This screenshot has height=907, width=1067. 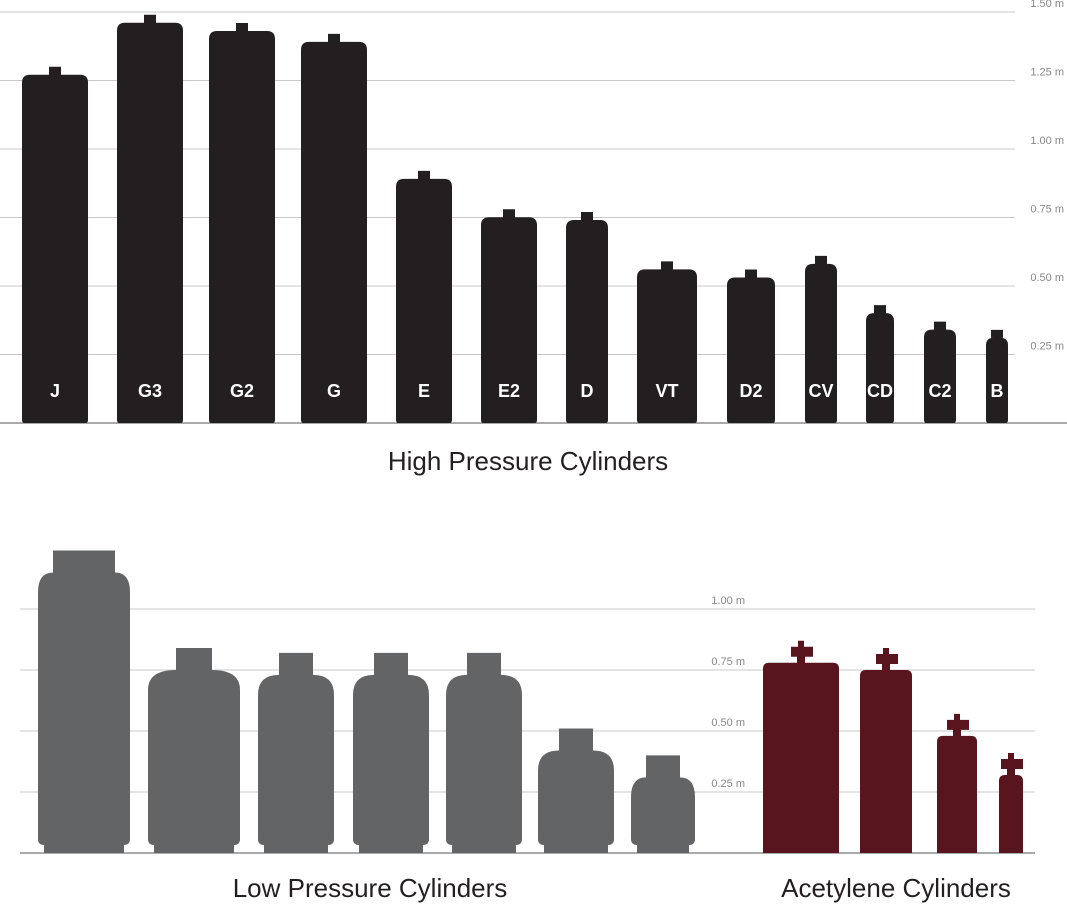 What do you see at coordinates (587, 391) in the screenshot?
I see `x-tick-label: D` at bounding box center [587, 391].